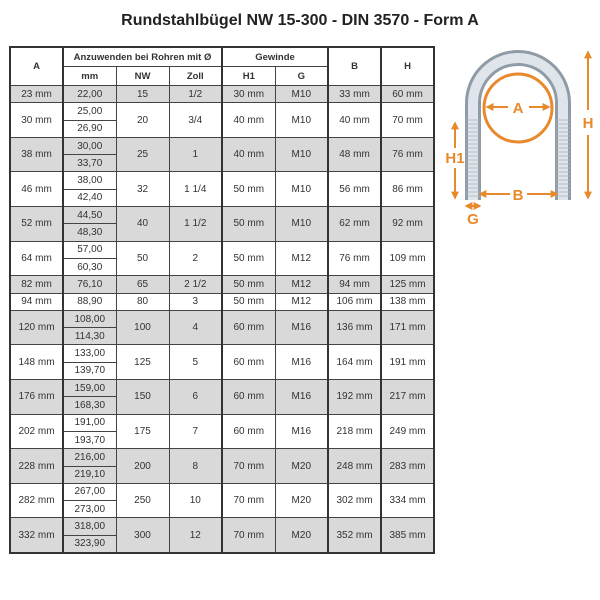 This screenshot has height=600, width=600. What do you see at coordinates (89, 440) in the screenshot?
I see `cell-mm: 193,70` at bounding box center [89, 440].